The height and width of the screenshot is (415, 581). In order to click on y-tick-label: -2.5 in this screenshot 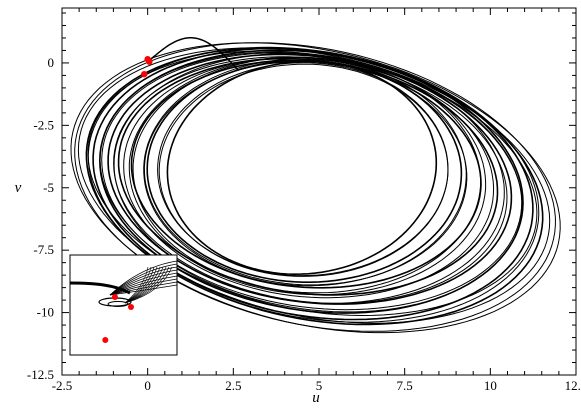, I will do `click(43, 124)`.